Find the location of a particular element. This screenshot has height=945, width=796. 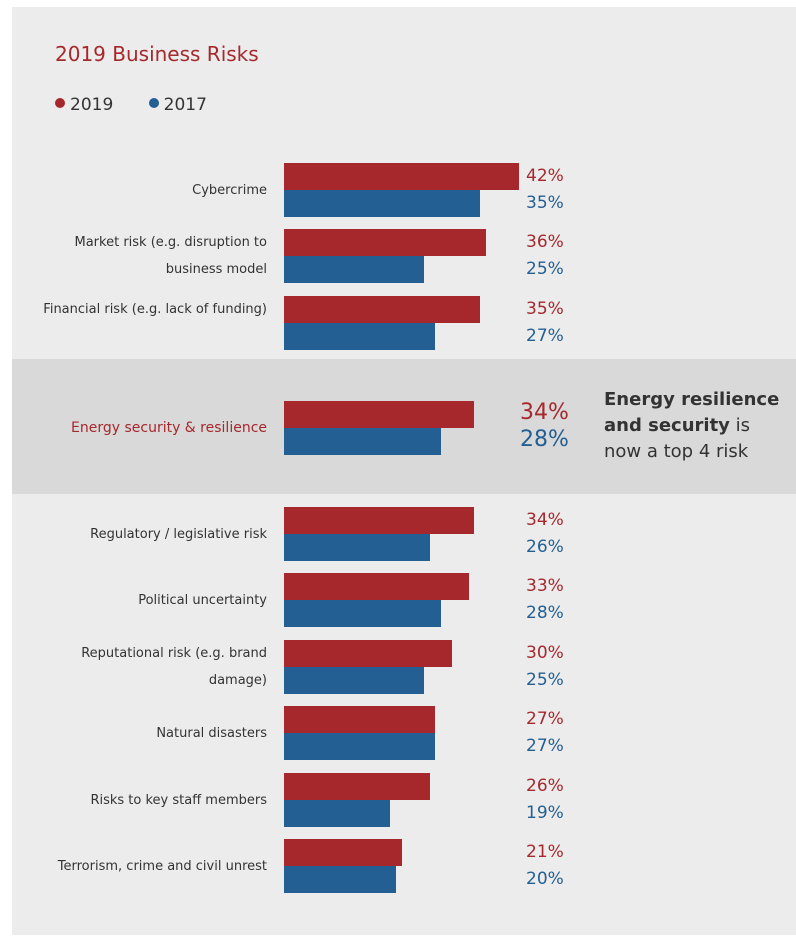

value-label-2019-risks-to-key-staff-members: 26% is located at coordinates (545, 786).